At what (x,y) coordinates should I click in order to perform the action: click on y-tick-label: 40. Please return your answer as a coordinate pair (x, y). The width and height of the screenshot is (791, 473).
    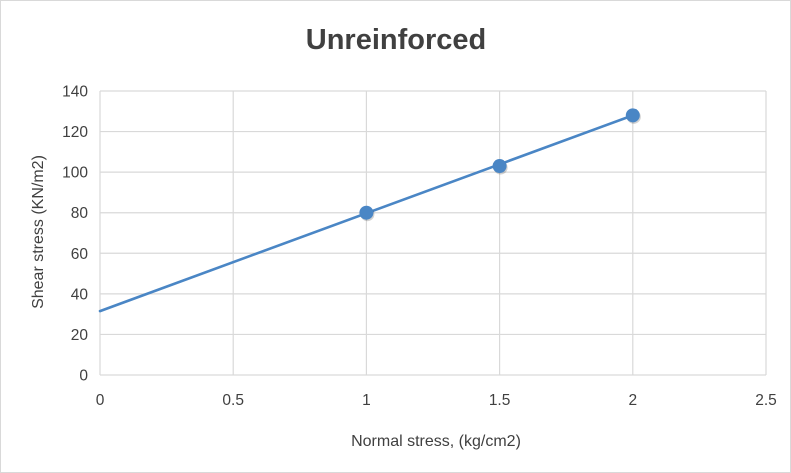
    Looking at the image, I should click on (80, 294).